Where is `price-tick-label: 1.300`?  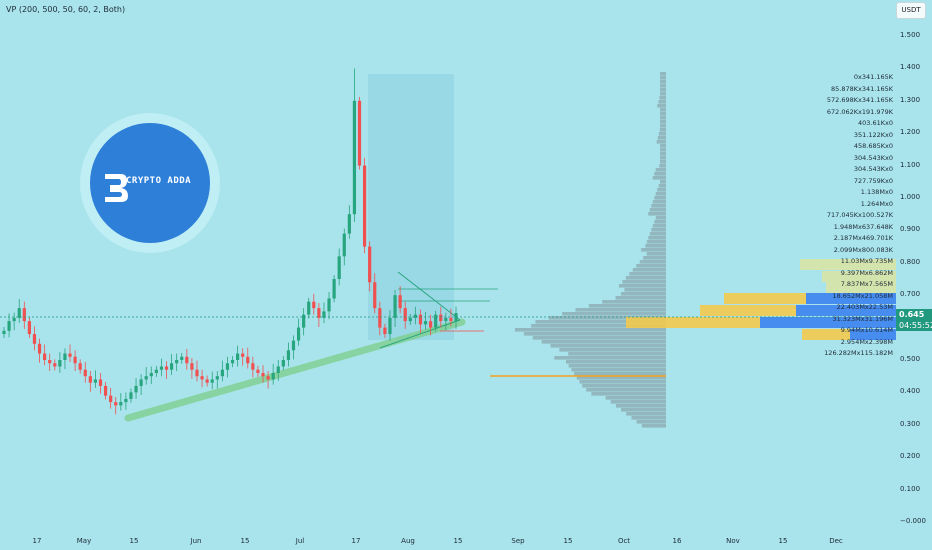 price-tick-label: 1.300 is located at coordinates (910, 99).